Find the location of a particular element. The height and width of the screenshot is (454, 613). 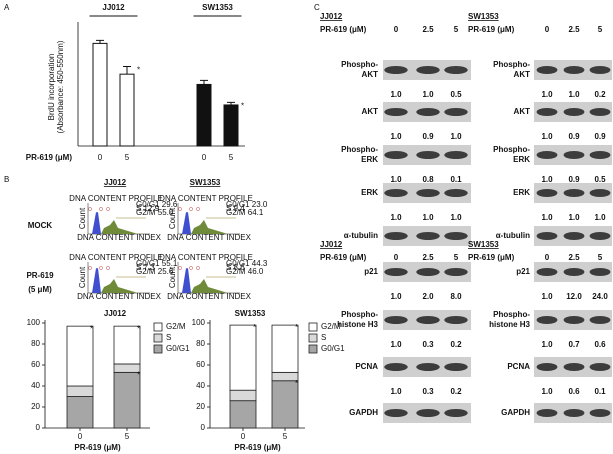

error-bar is located at coordinates (204, 82).